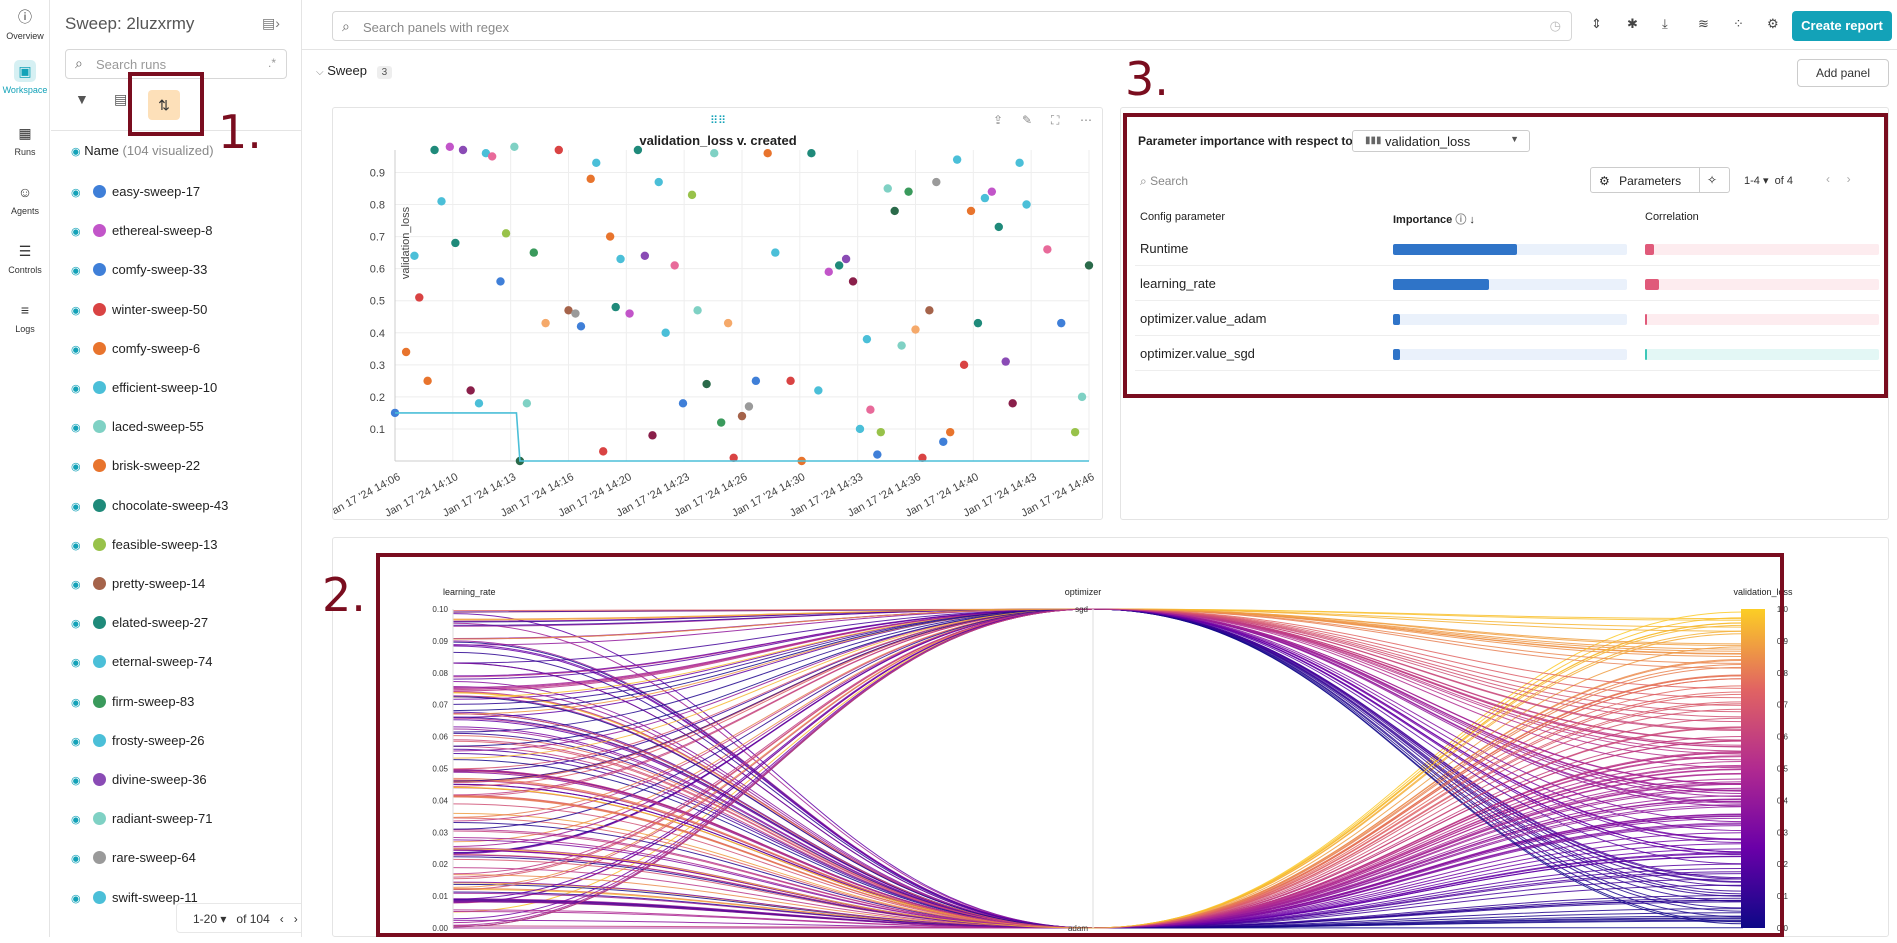  I want to click on run-row: ◉ chocolate-sweep-43, so click(149, 509).